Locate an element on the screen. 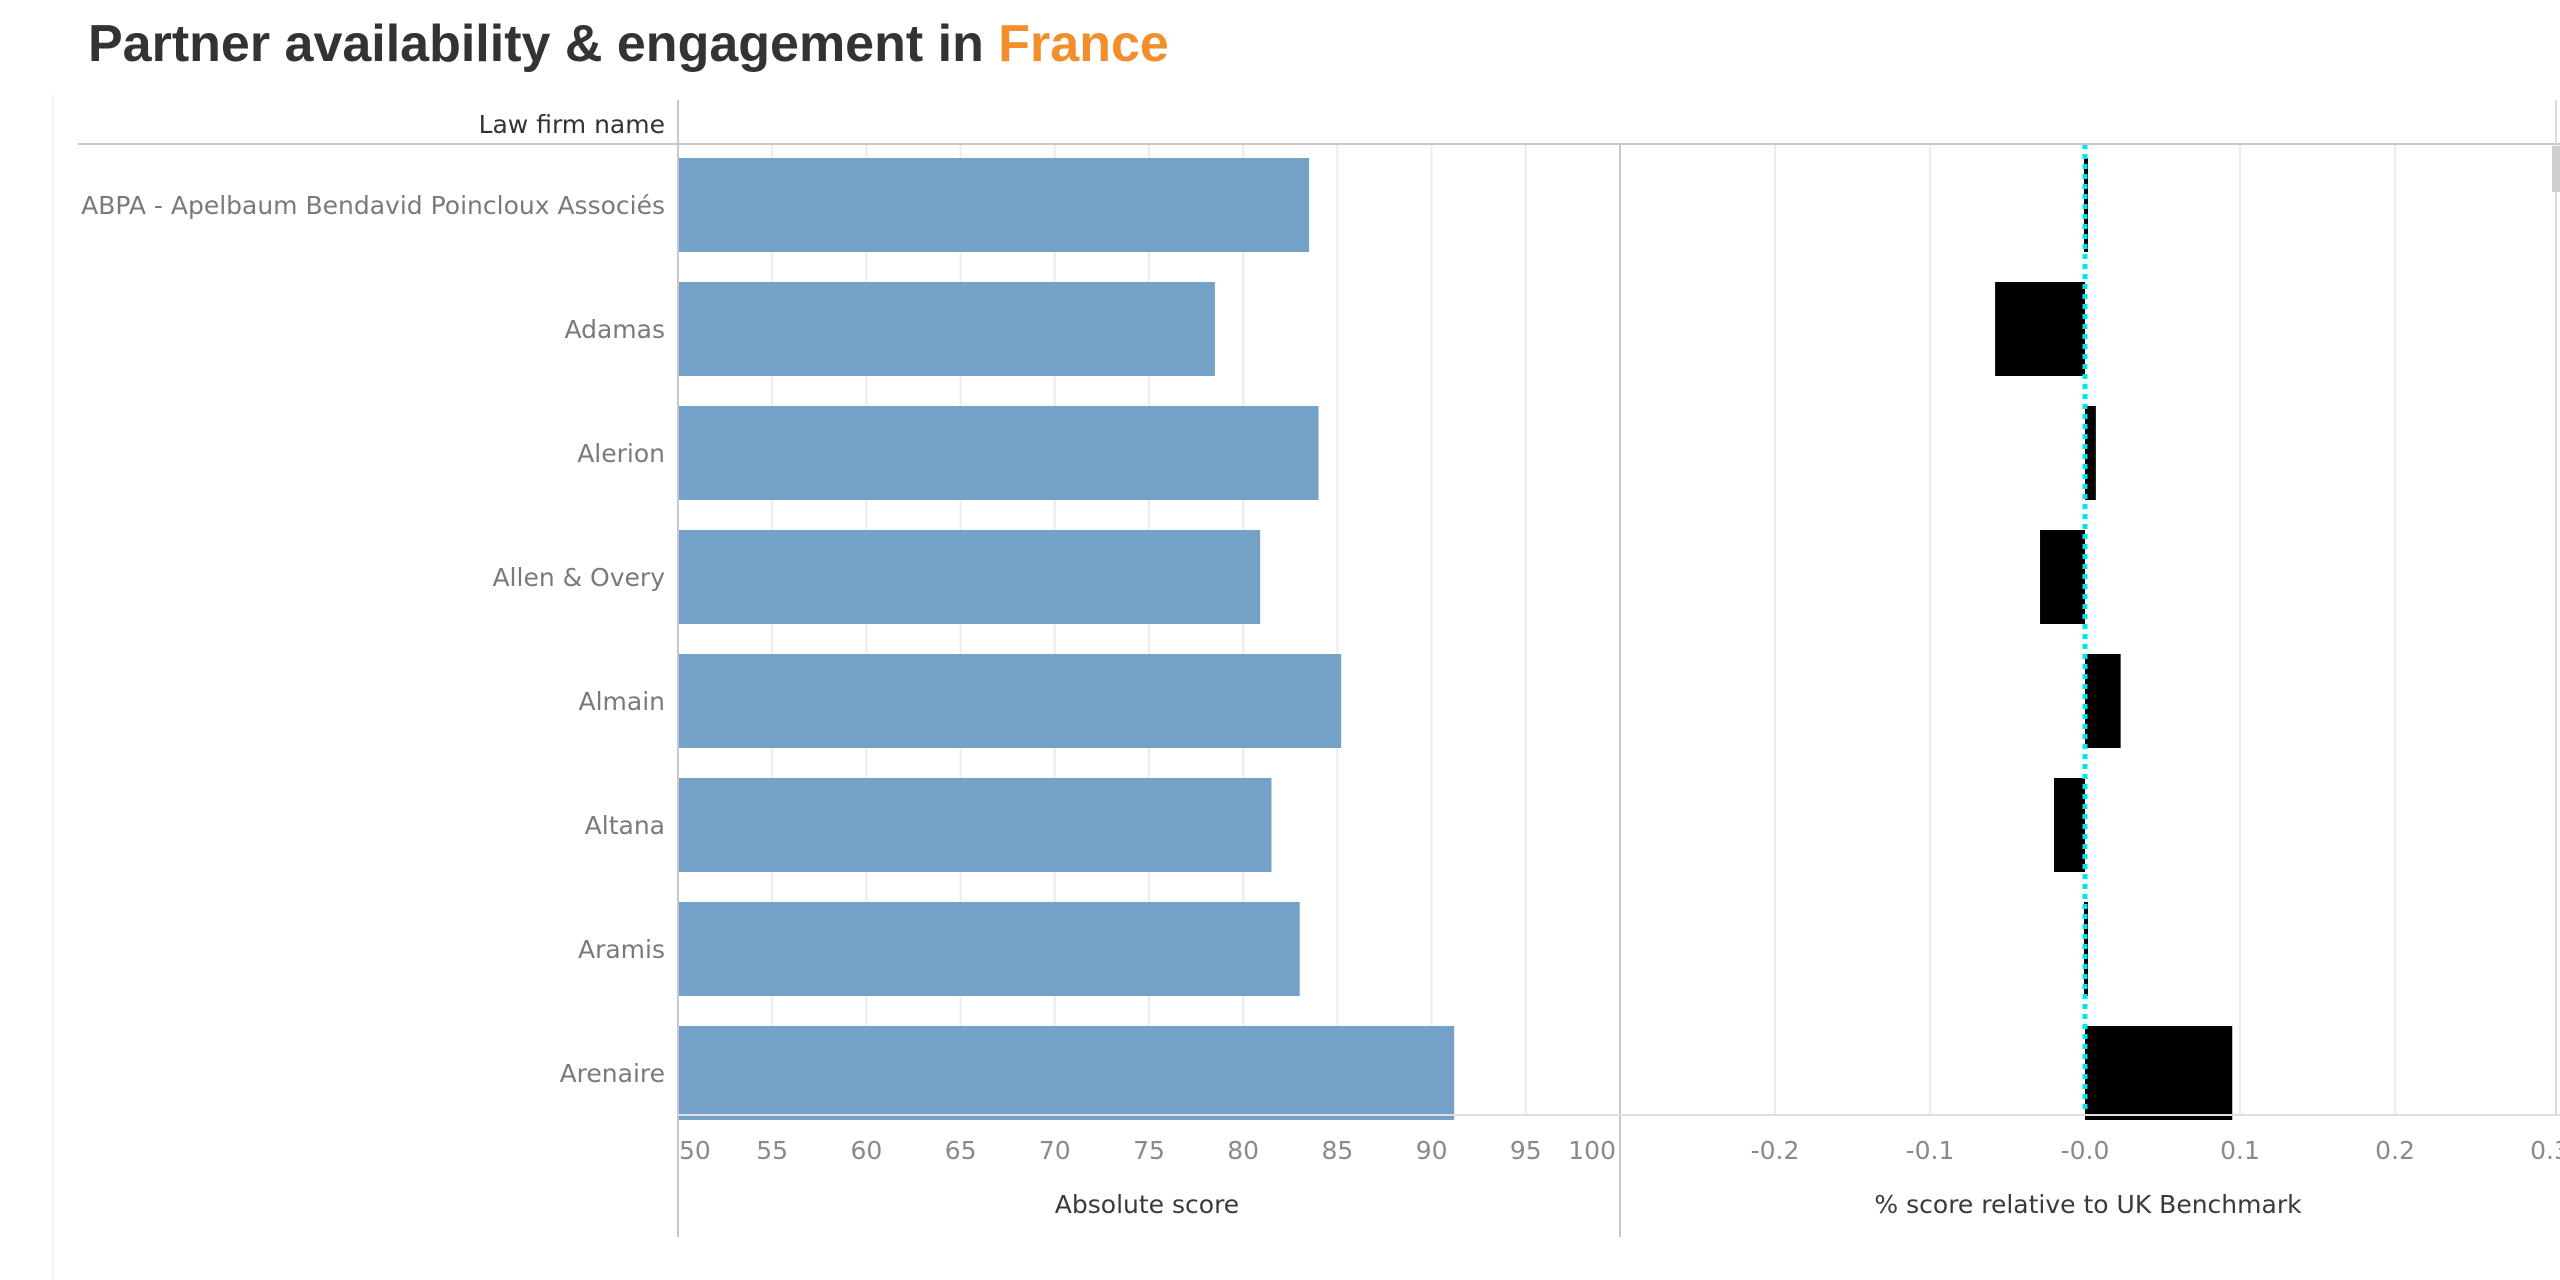 Image resolution: width=2560 pixels, height=1280 pixels. row-label: Arenaire is located at coordinates (612, 1073).